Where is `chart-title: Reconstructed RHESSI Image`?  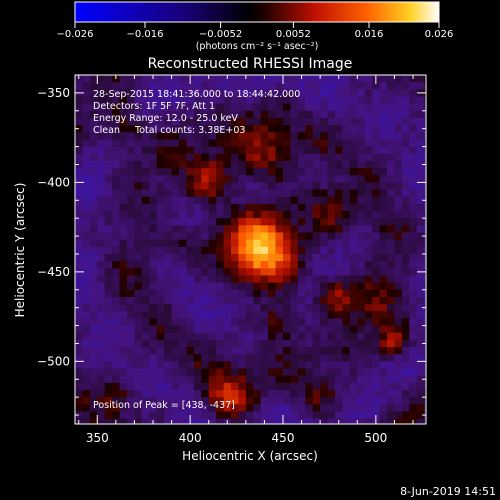 chart-title: Reconstructed RHESSI Image is located at coordinates (250, 64).